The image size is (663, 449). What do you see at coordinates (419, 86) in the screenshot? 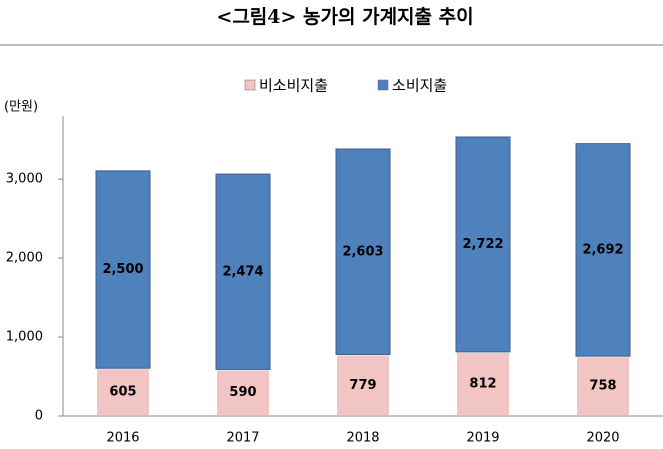
I see `legend-label: 소비지출` at bounding box center [419, 86].